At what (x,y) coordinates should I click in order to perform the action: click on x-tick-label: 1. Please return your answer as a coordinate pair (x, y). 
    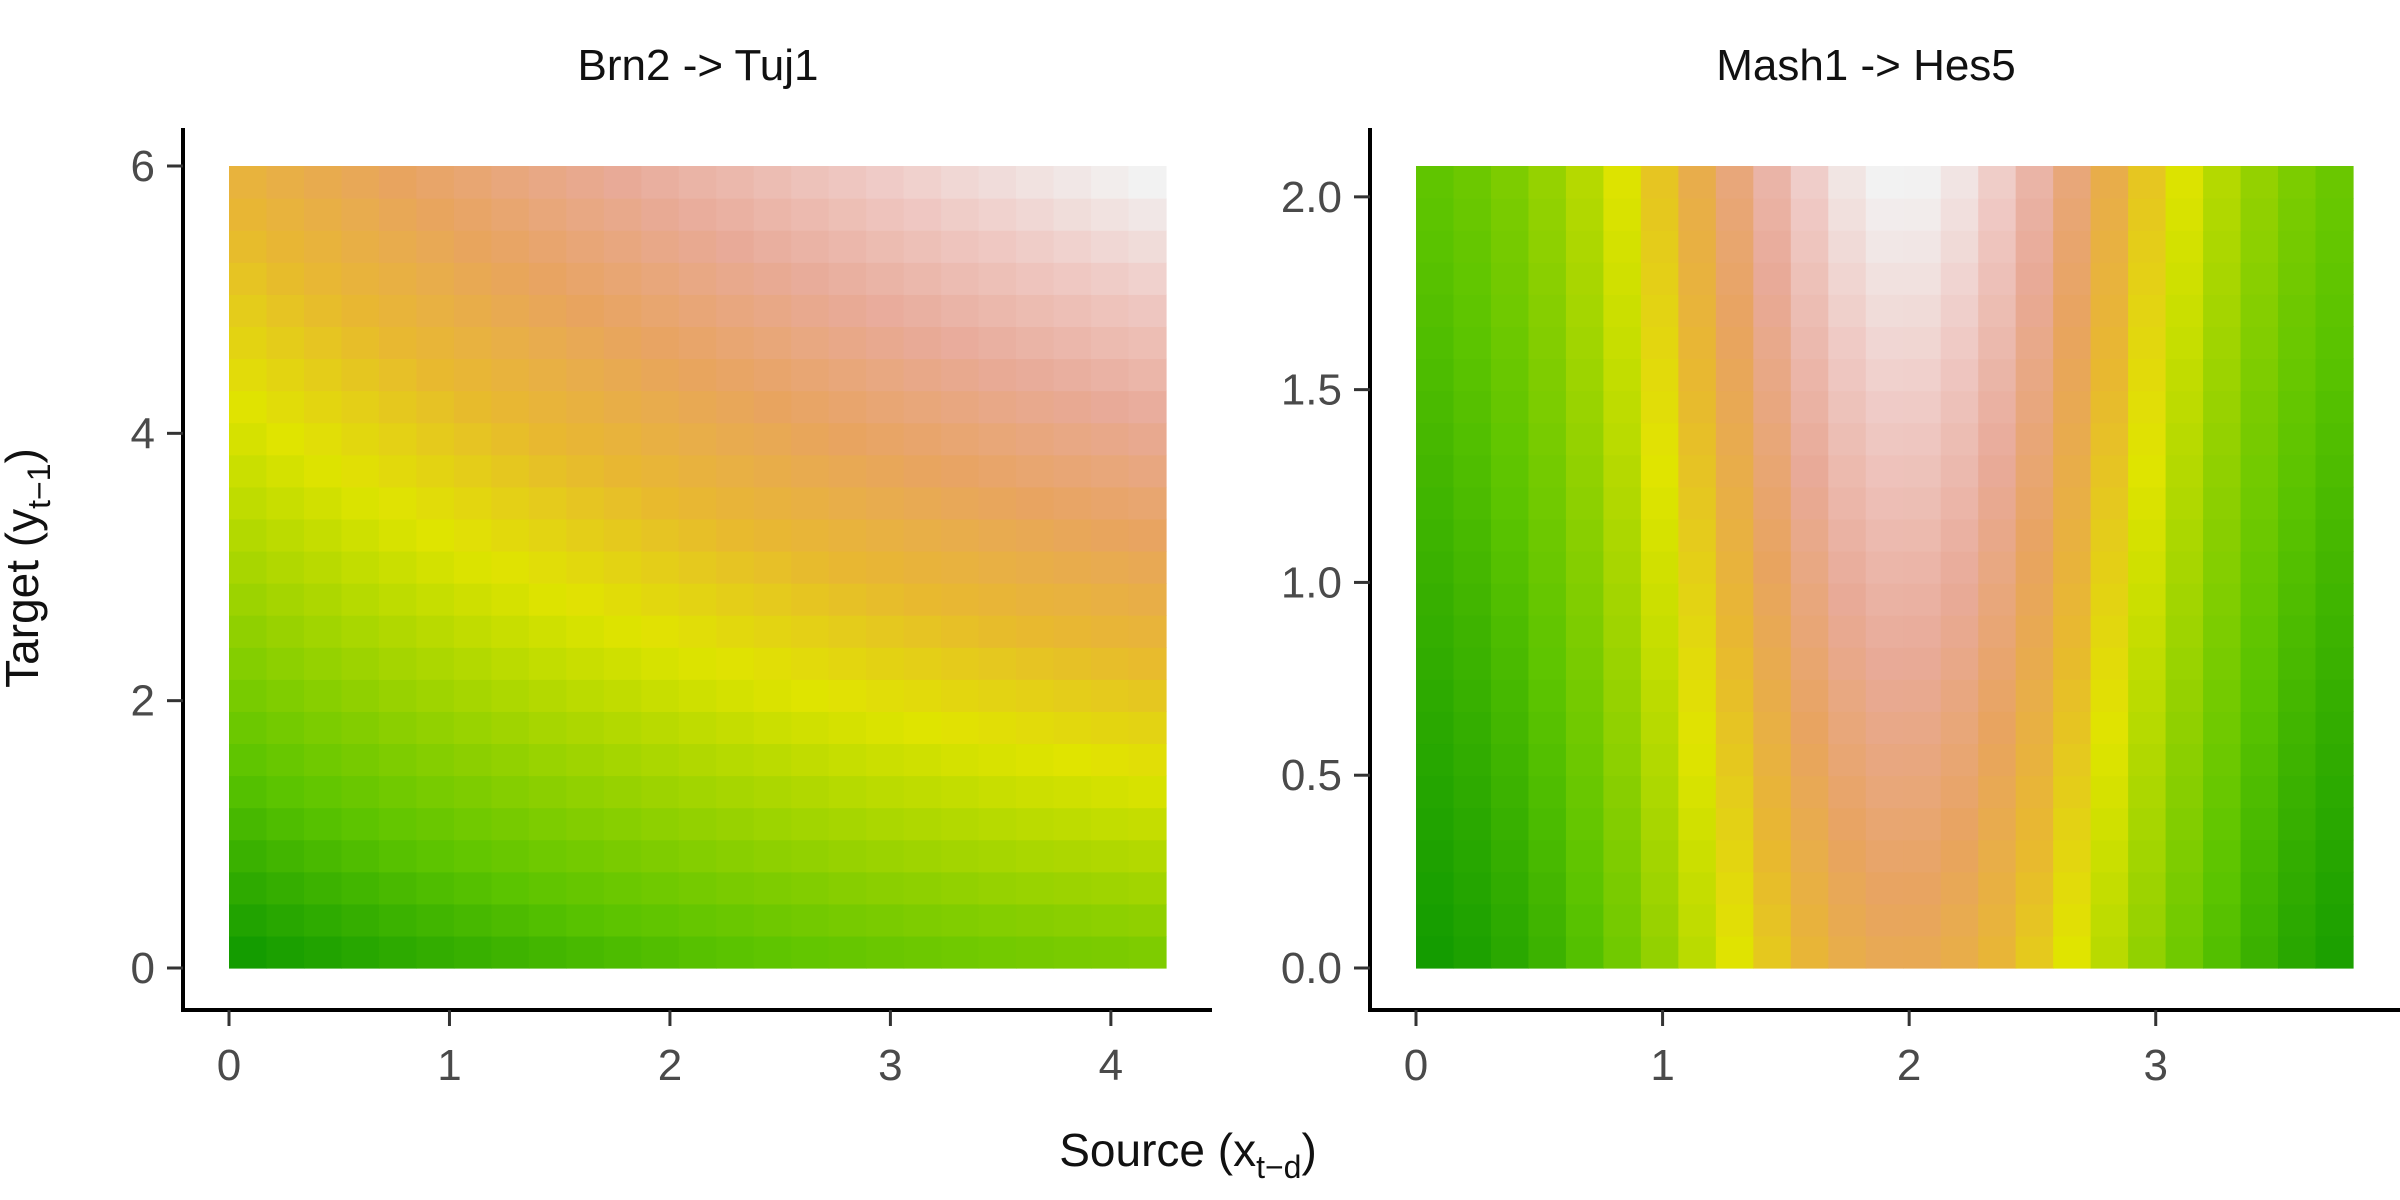
    Looking at the image, I should click on (1662, 1065).